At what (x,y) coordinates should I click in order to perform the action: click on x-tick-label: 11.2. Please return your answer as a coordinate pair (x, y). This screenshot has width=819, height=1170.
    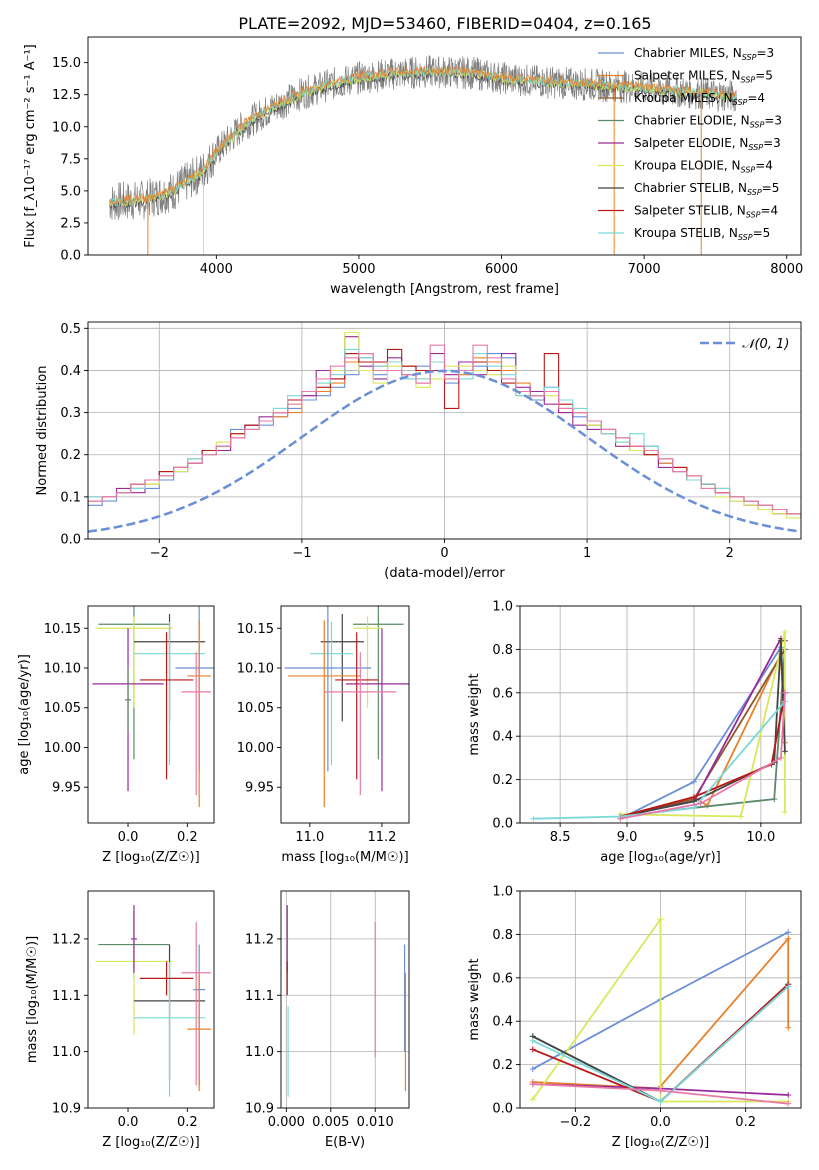
    Looking at the image, I should click on (381, 837).